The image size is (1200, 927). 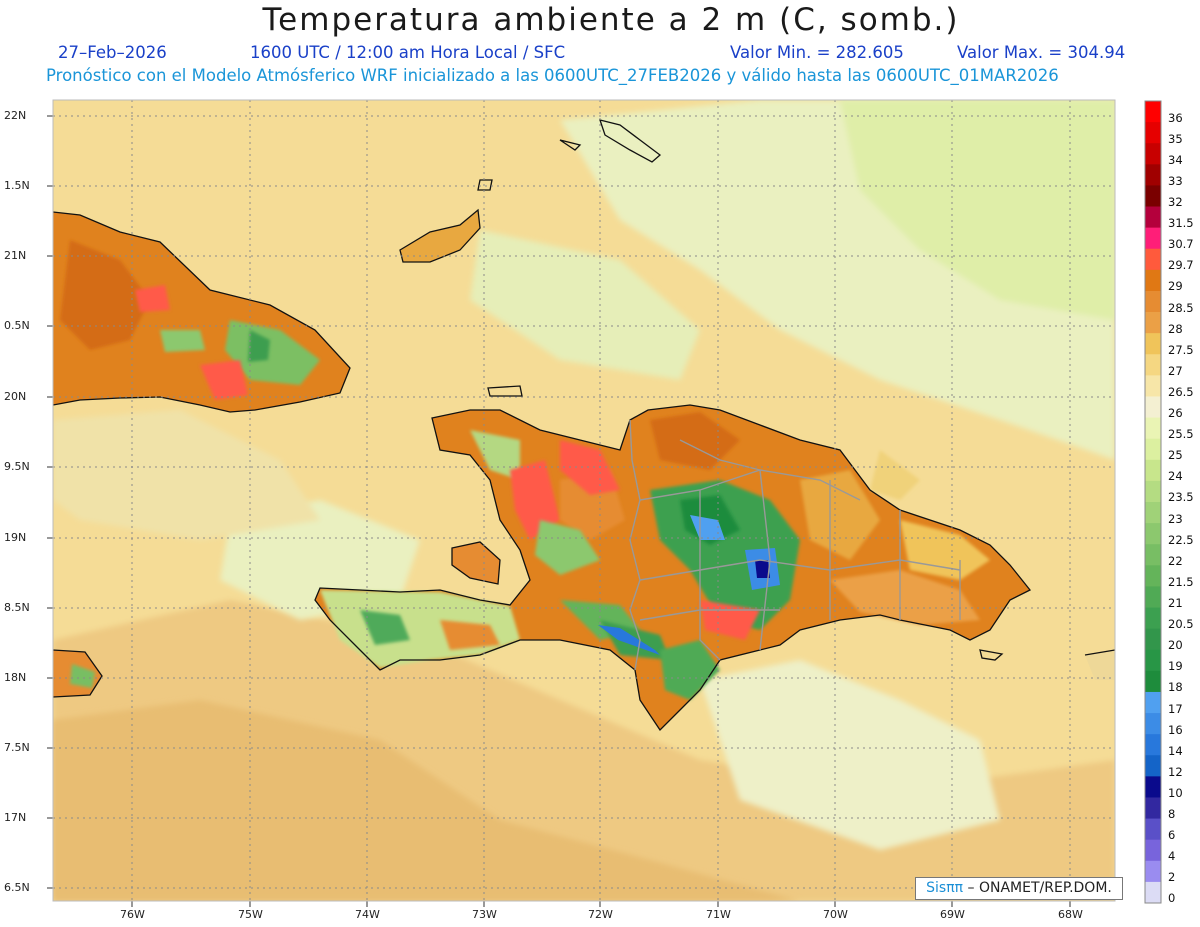 What do you see at coordinates (1019, 888) in the screenshot?
I see `credit-box: Sisππ – ONAMET/REP.DOM.` at bounding box center [1019, 888].